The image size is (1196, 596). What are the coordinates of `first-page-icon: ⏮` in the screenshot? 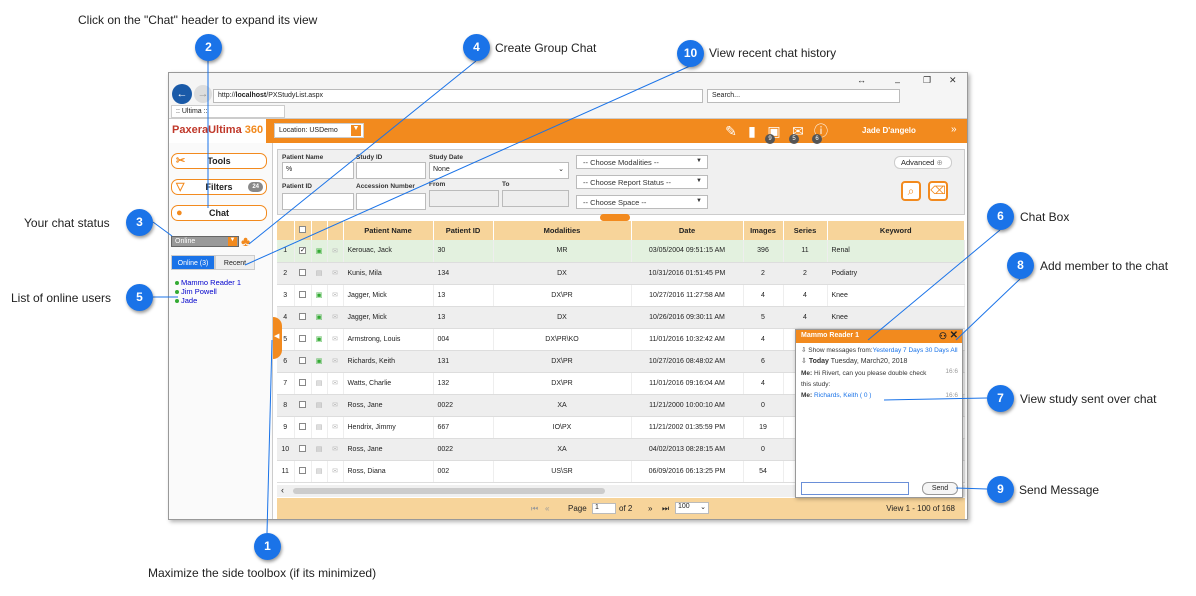 It's located at (535, 508).